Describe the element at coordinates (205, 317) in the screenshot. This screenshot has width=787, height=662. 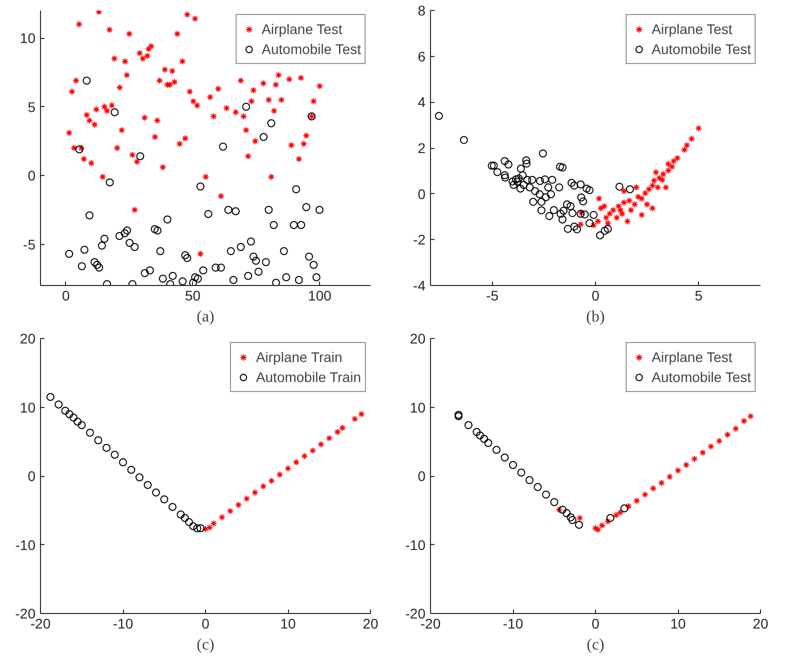
I see `x-axis-title: (a)` at that location.